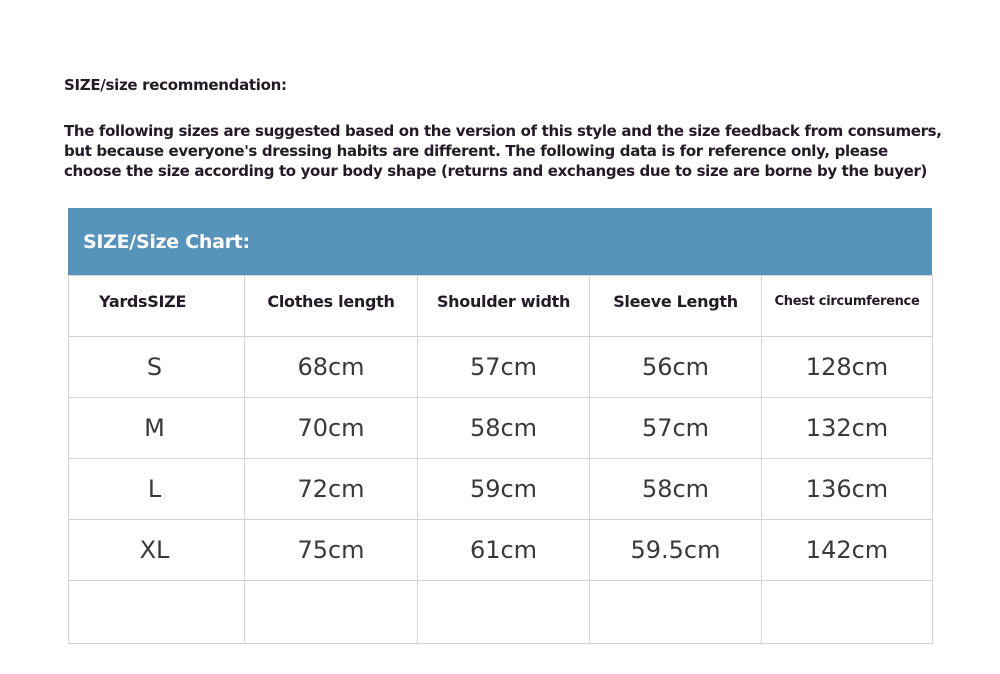 The width and height of the screenshot is (1000, 674). Describe the element at coordinates (503, 612) in the screenshot. I see `cell-shoulder-width` at that location.